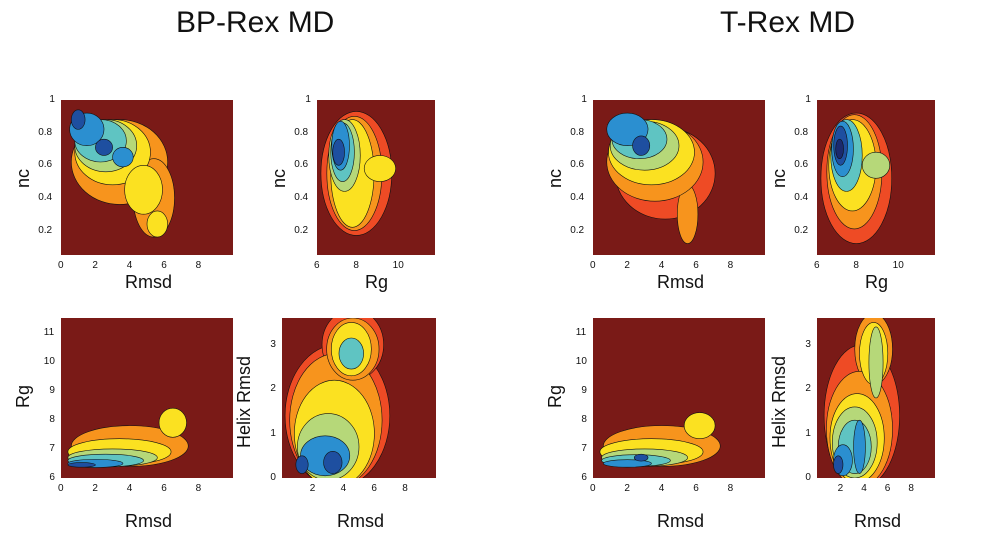 This screenshot has width=1000, height=537. What do you see at coordinates (244, 401) in the screenshot?
I see `y-axis-label: Helix Rmsd` at bounding box center [244, 401].